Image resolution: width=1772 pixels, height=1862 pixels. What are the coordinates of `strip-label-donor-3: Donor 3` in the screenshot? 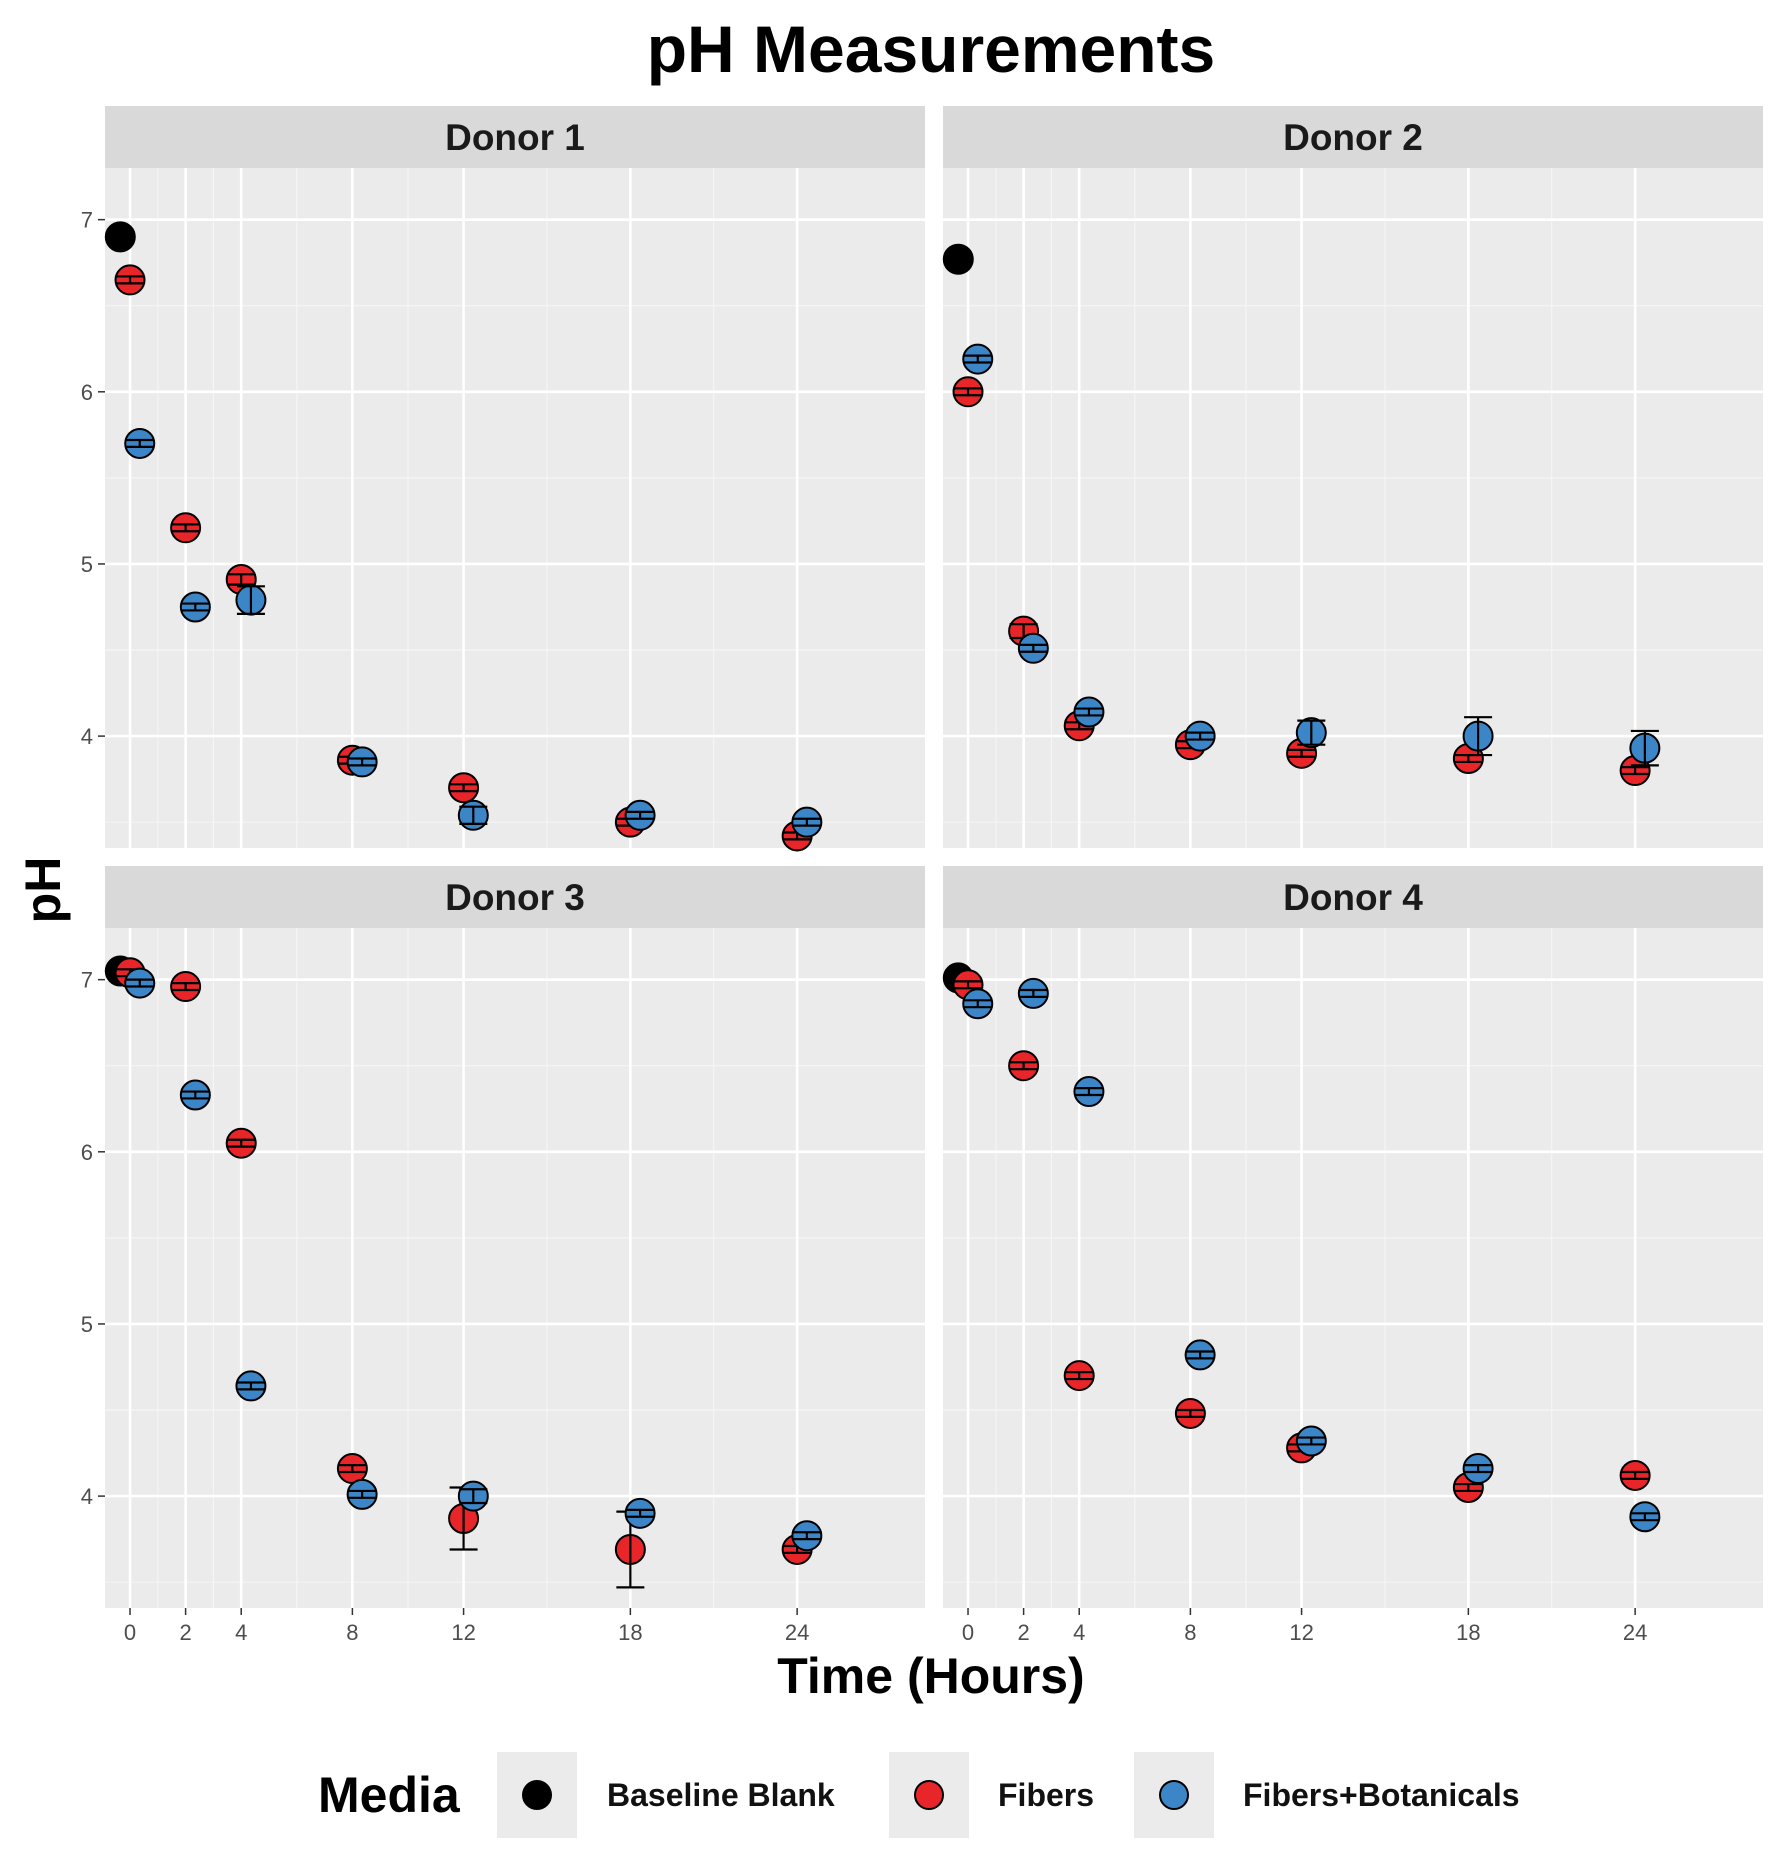 It's located at (515, 897).